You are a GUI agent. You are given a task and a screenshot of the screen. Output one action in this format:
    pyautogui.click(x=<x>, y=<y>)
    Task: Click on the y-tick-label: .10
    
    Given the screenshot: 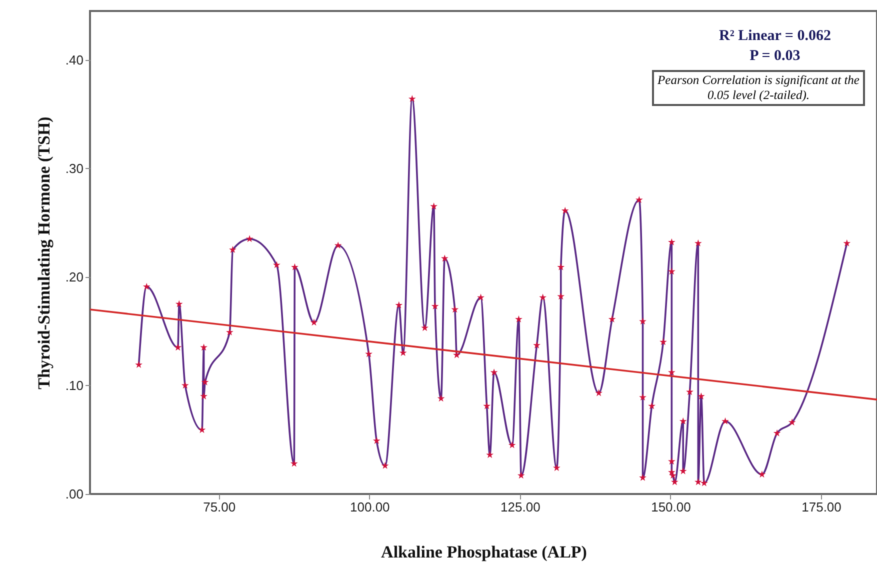 What is the action you would take?
    pyautogui.click(x=74, y=385)
    